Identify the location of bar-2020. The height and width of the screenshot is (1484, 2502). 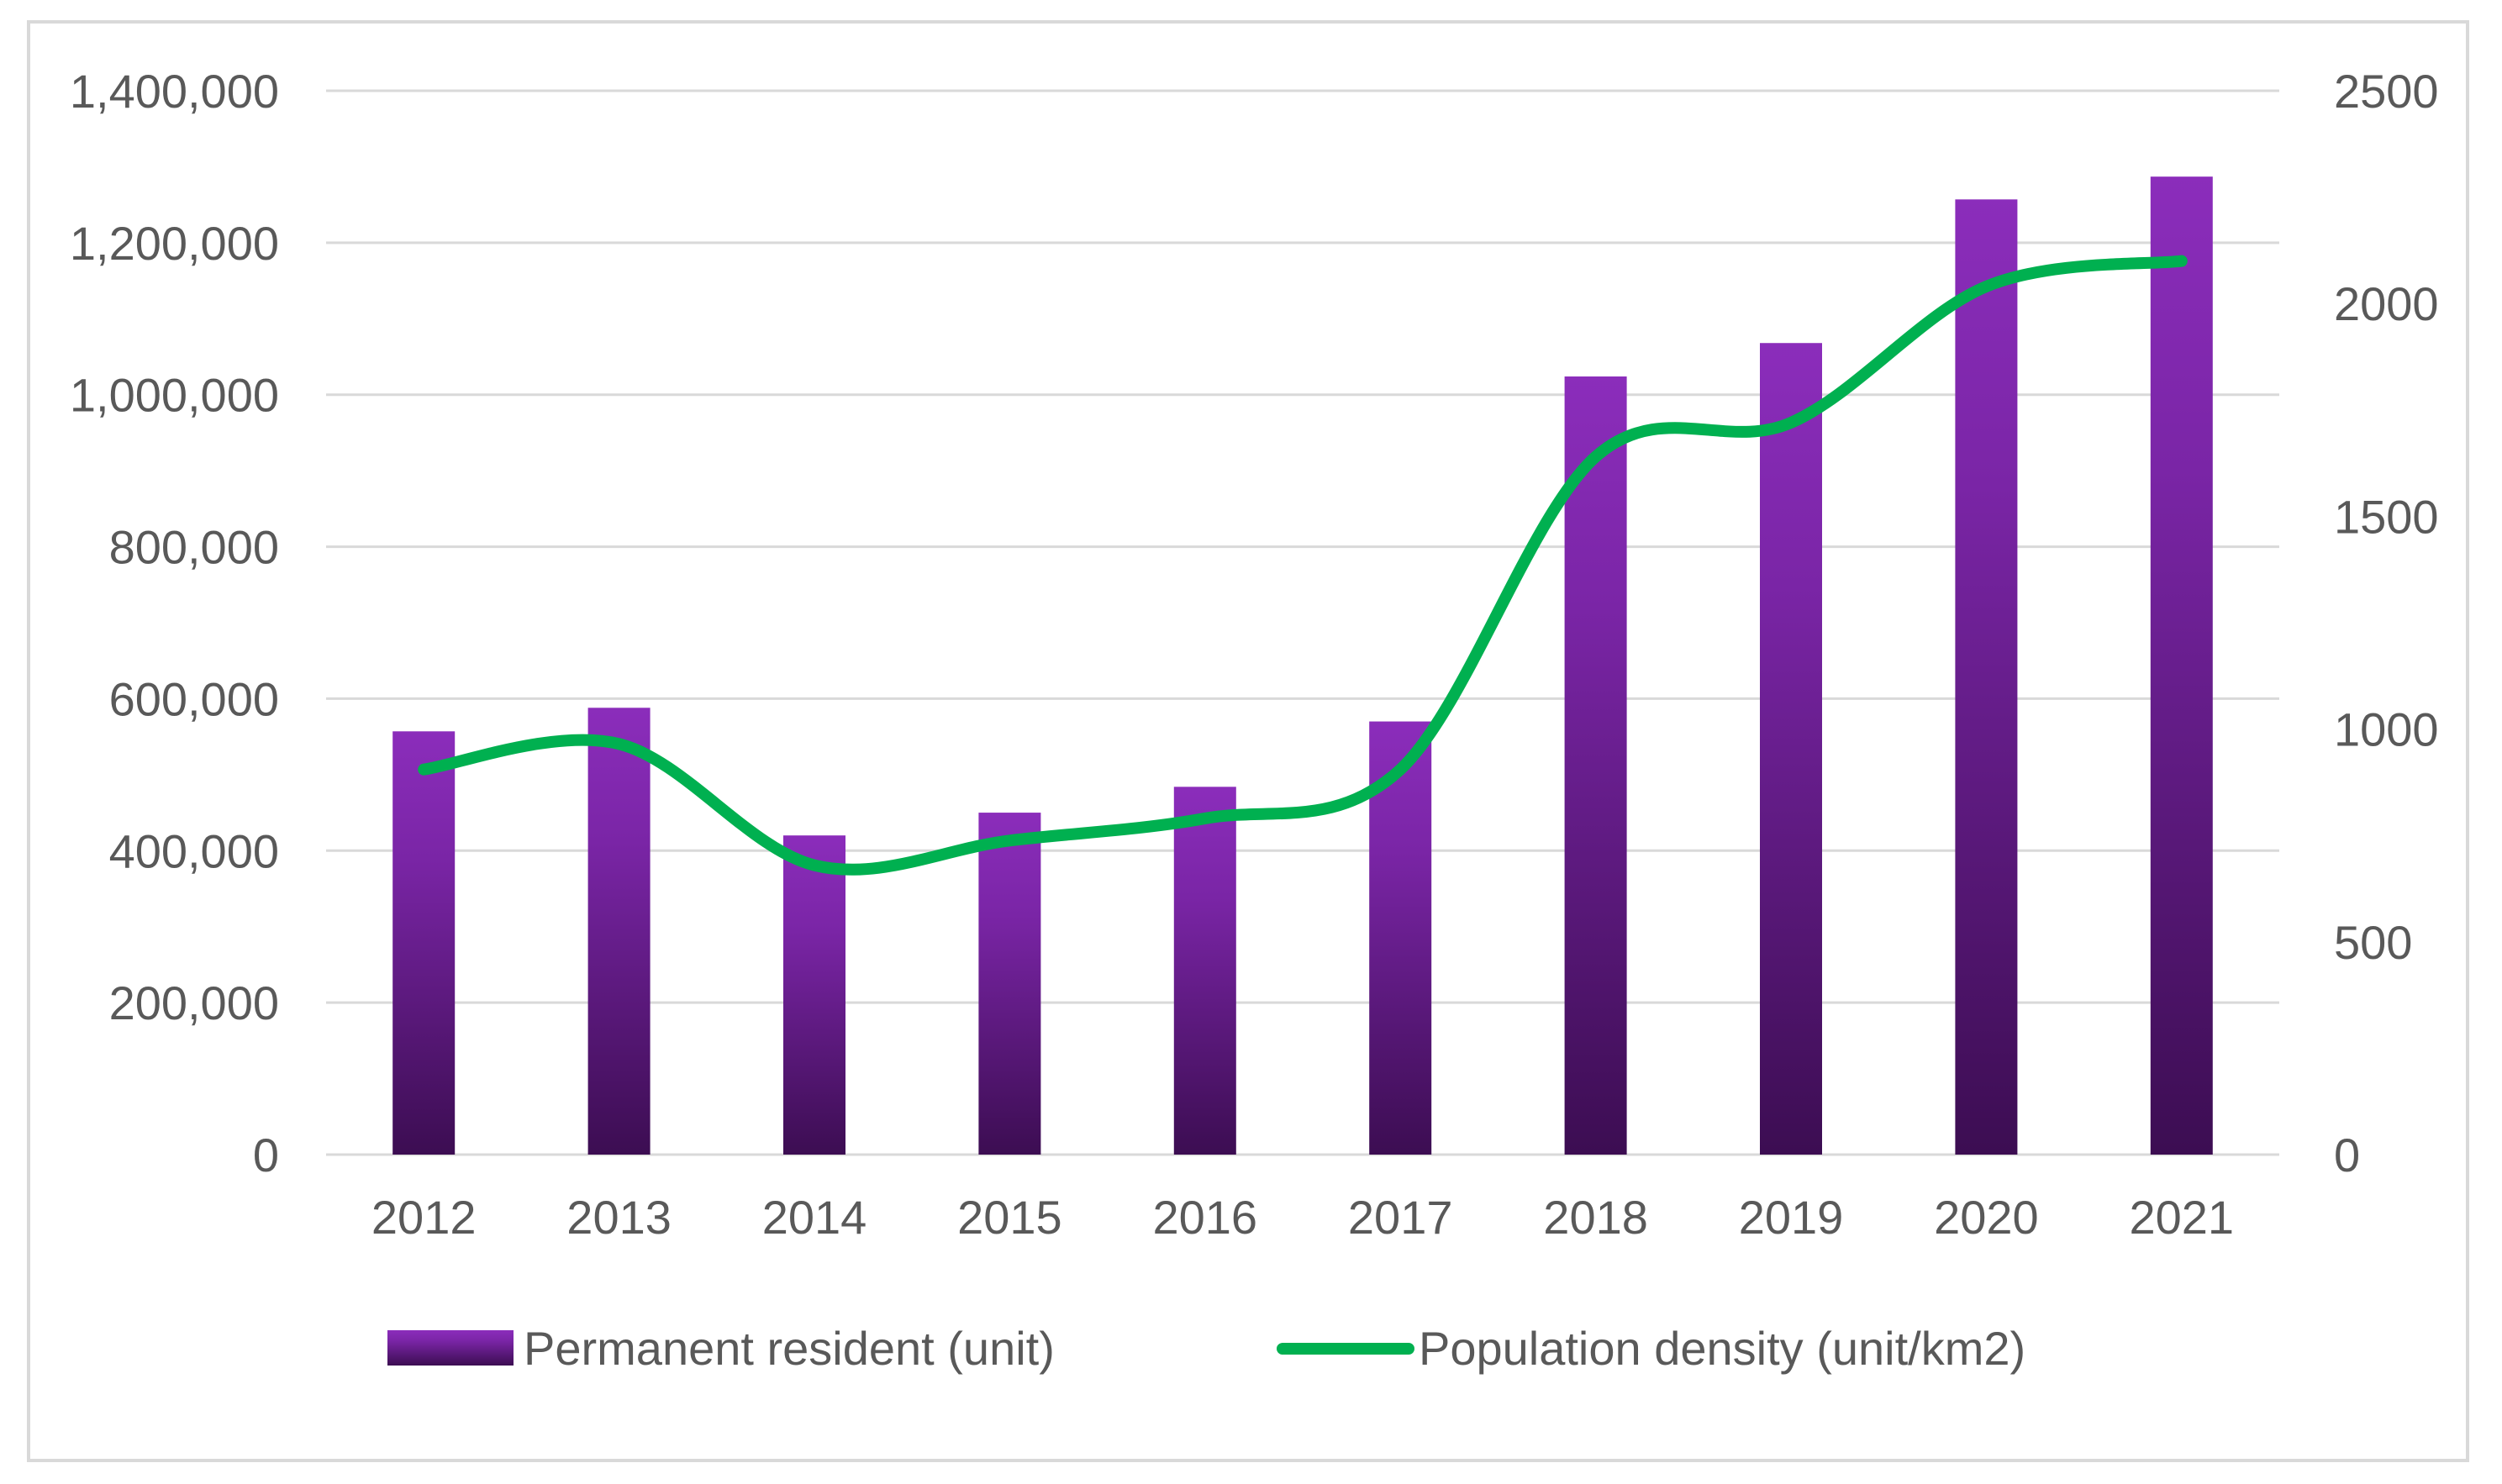
(1987, 677).